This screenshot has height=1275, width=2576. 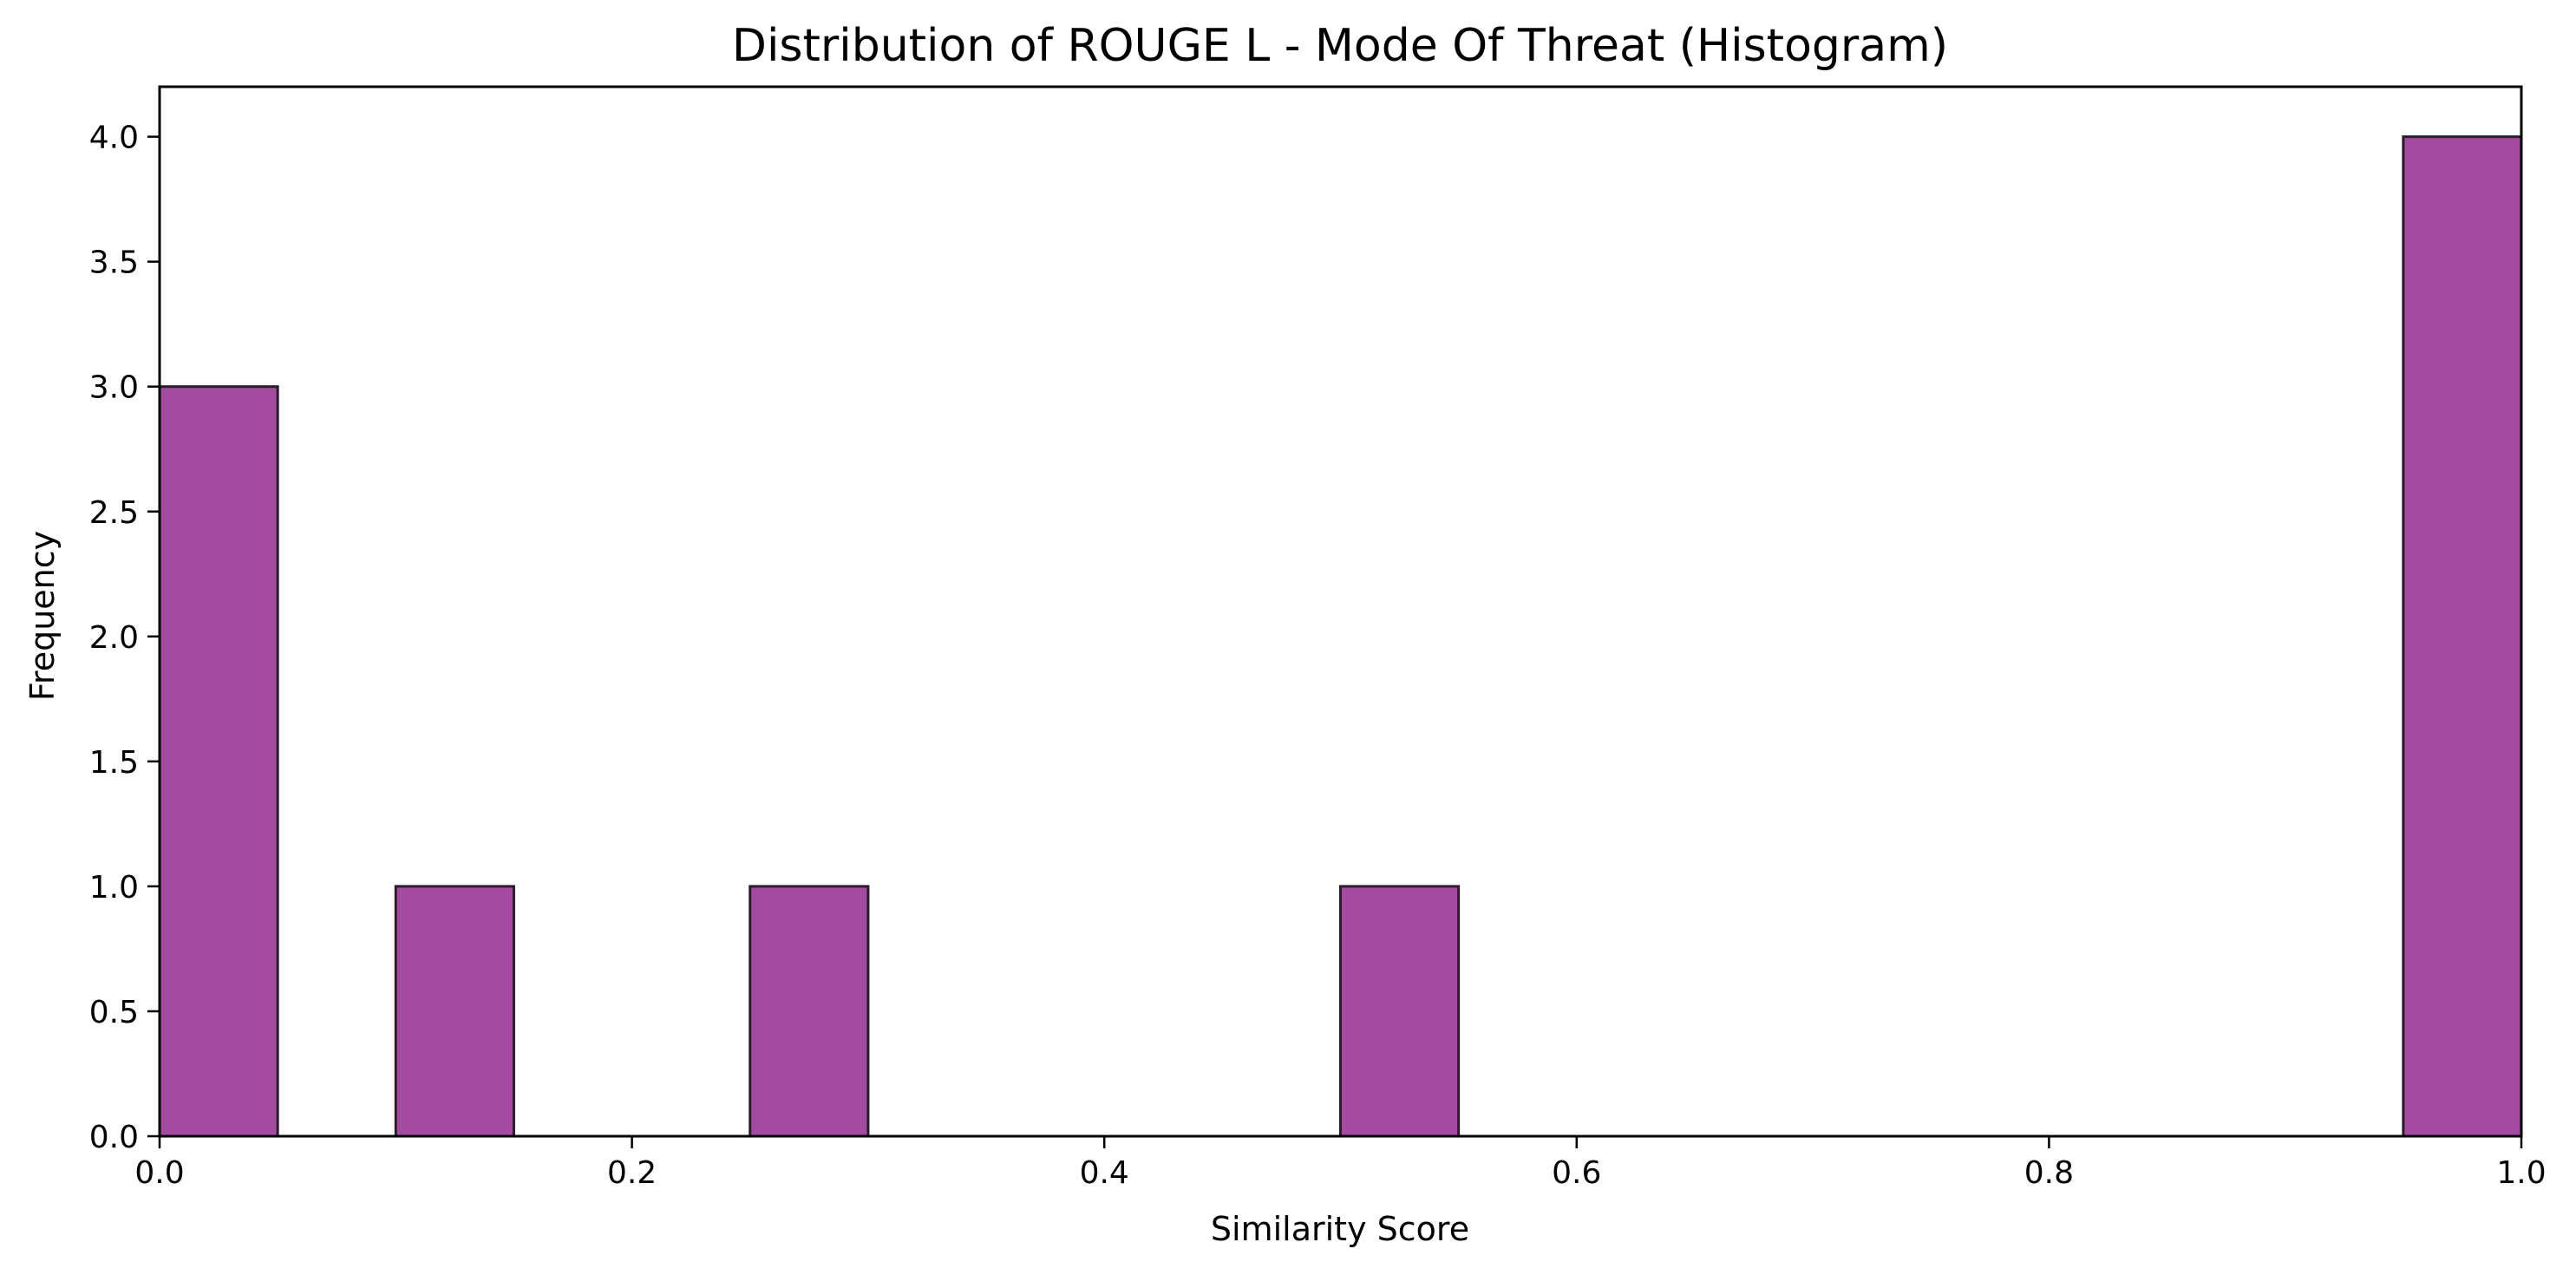 What do you see at coordinates (632, 1173) in the screenshot?
I see `x-tick-label-1: 0.2` at bounding box center [632, 1173].